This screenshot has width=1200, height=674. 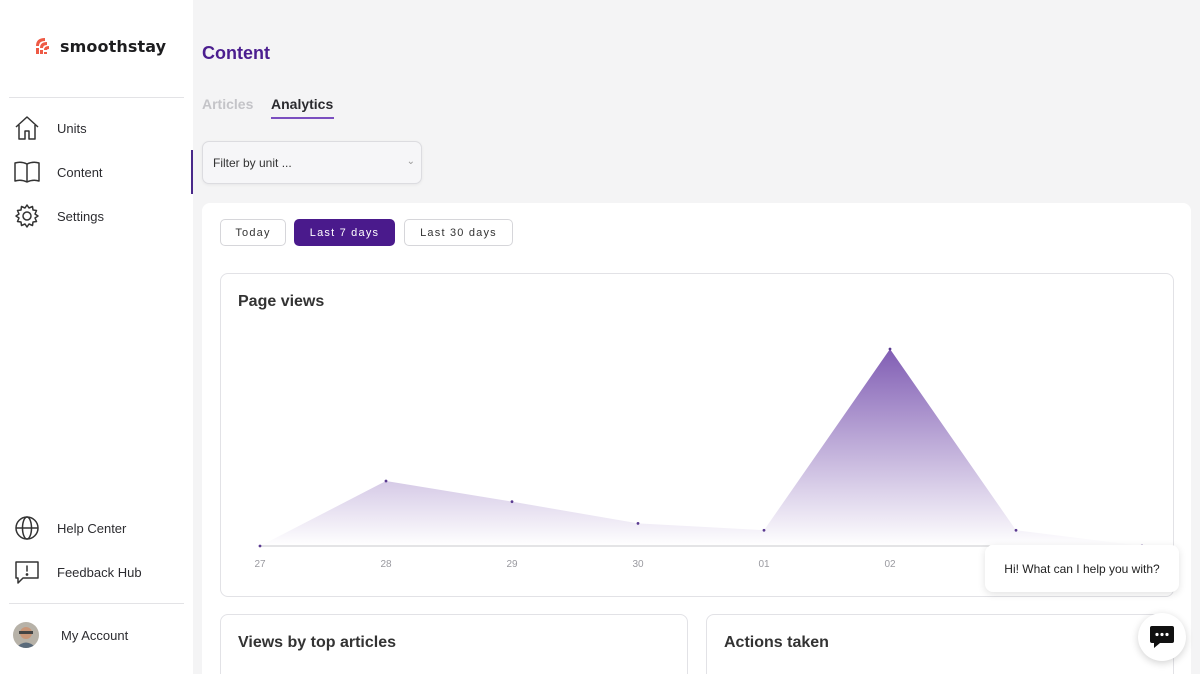 I want to click on top-articles-title: Views by top articles, so click(x=317, y=642).